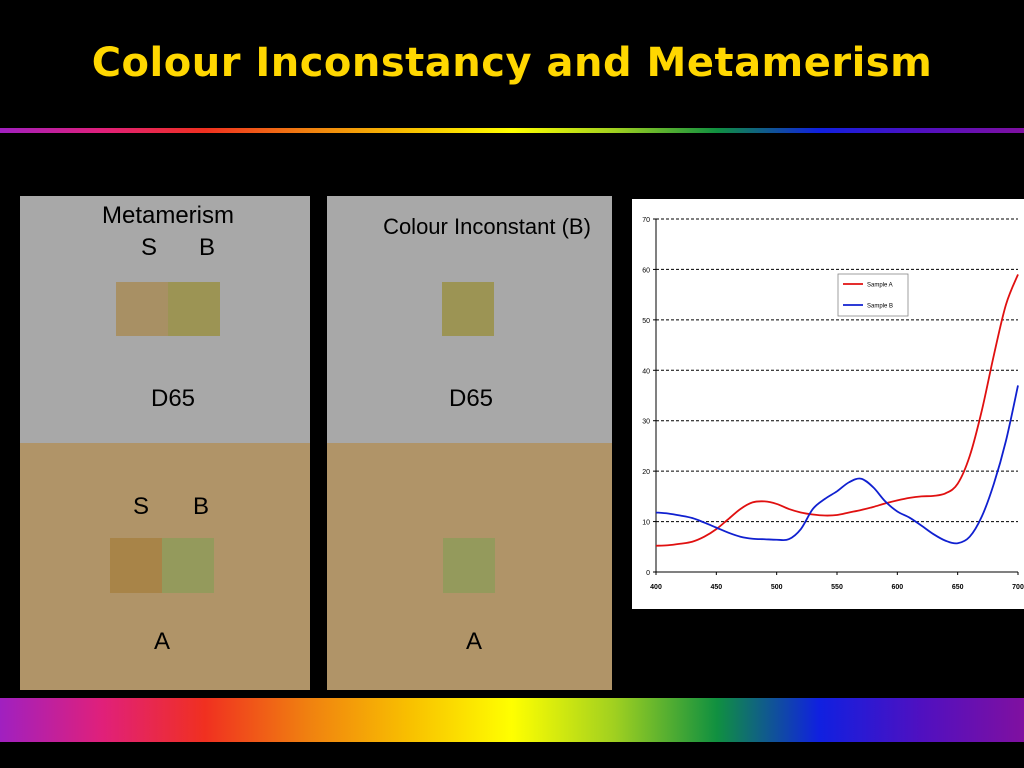 This screenshot has height=768, width=1024. I want to click on y-tick-label: 10, so click(646, 523).